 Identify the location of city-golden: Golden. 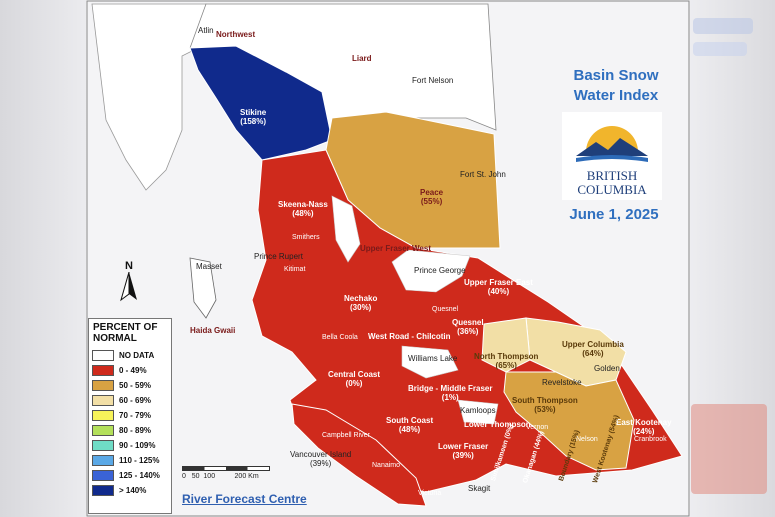
(607, 368).